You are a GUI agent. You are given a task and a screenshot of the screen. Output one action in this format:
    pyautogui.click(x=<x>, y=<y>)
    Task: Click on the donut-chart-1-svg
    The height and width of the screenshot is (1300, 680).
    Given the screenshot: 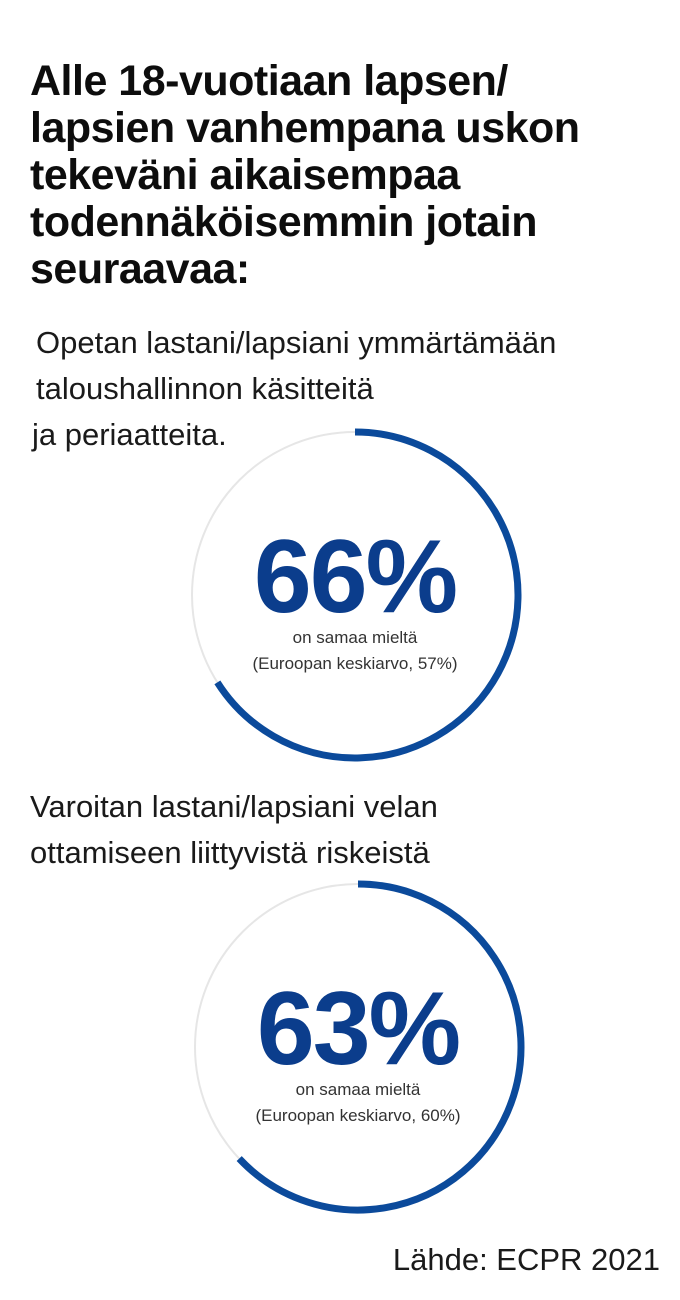 What is the action you would take?
    pyautogui.click(x=356, y=595)
    